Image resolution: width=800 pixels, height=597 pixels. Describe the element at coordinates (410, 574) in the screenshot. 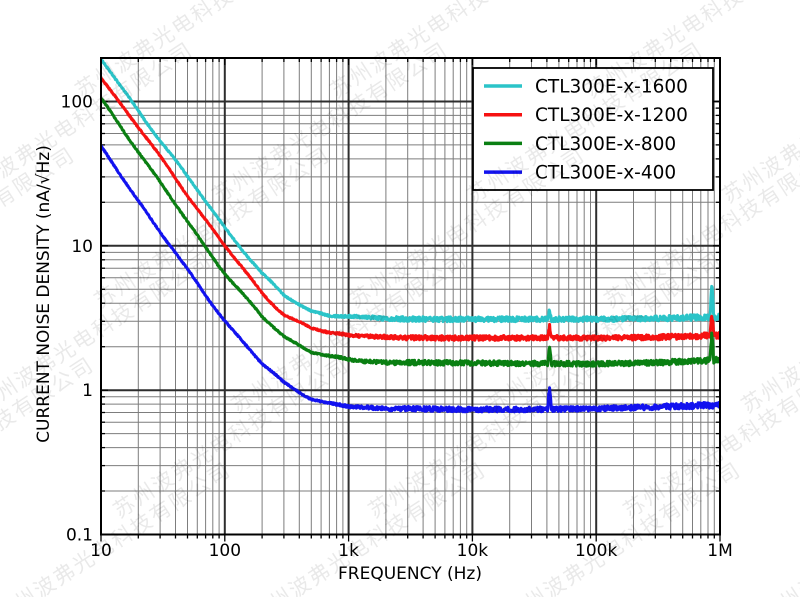

I see `x-axis-label: FREQUENCY (Hz)` at that location.